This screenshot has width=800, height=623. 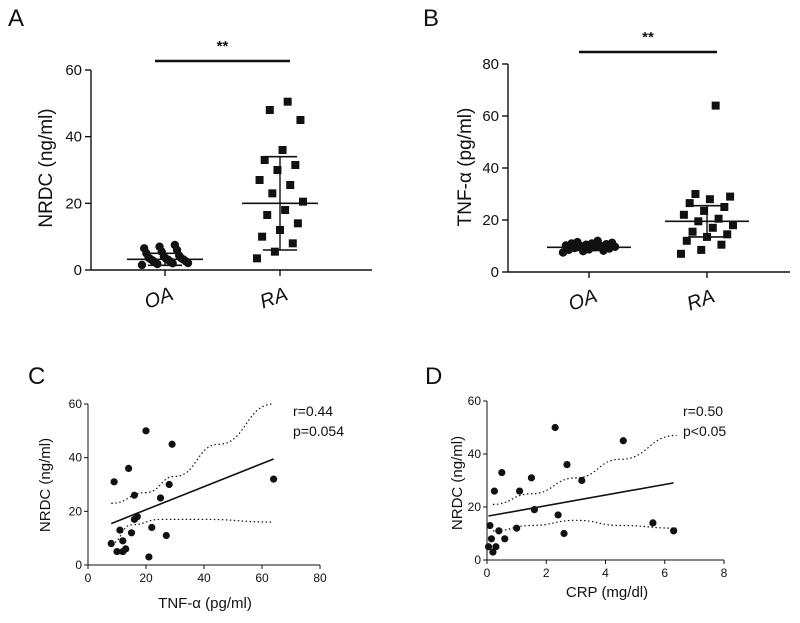 I want to click on panel-d-x-tick-label: 8, so click(x=724, y=573).